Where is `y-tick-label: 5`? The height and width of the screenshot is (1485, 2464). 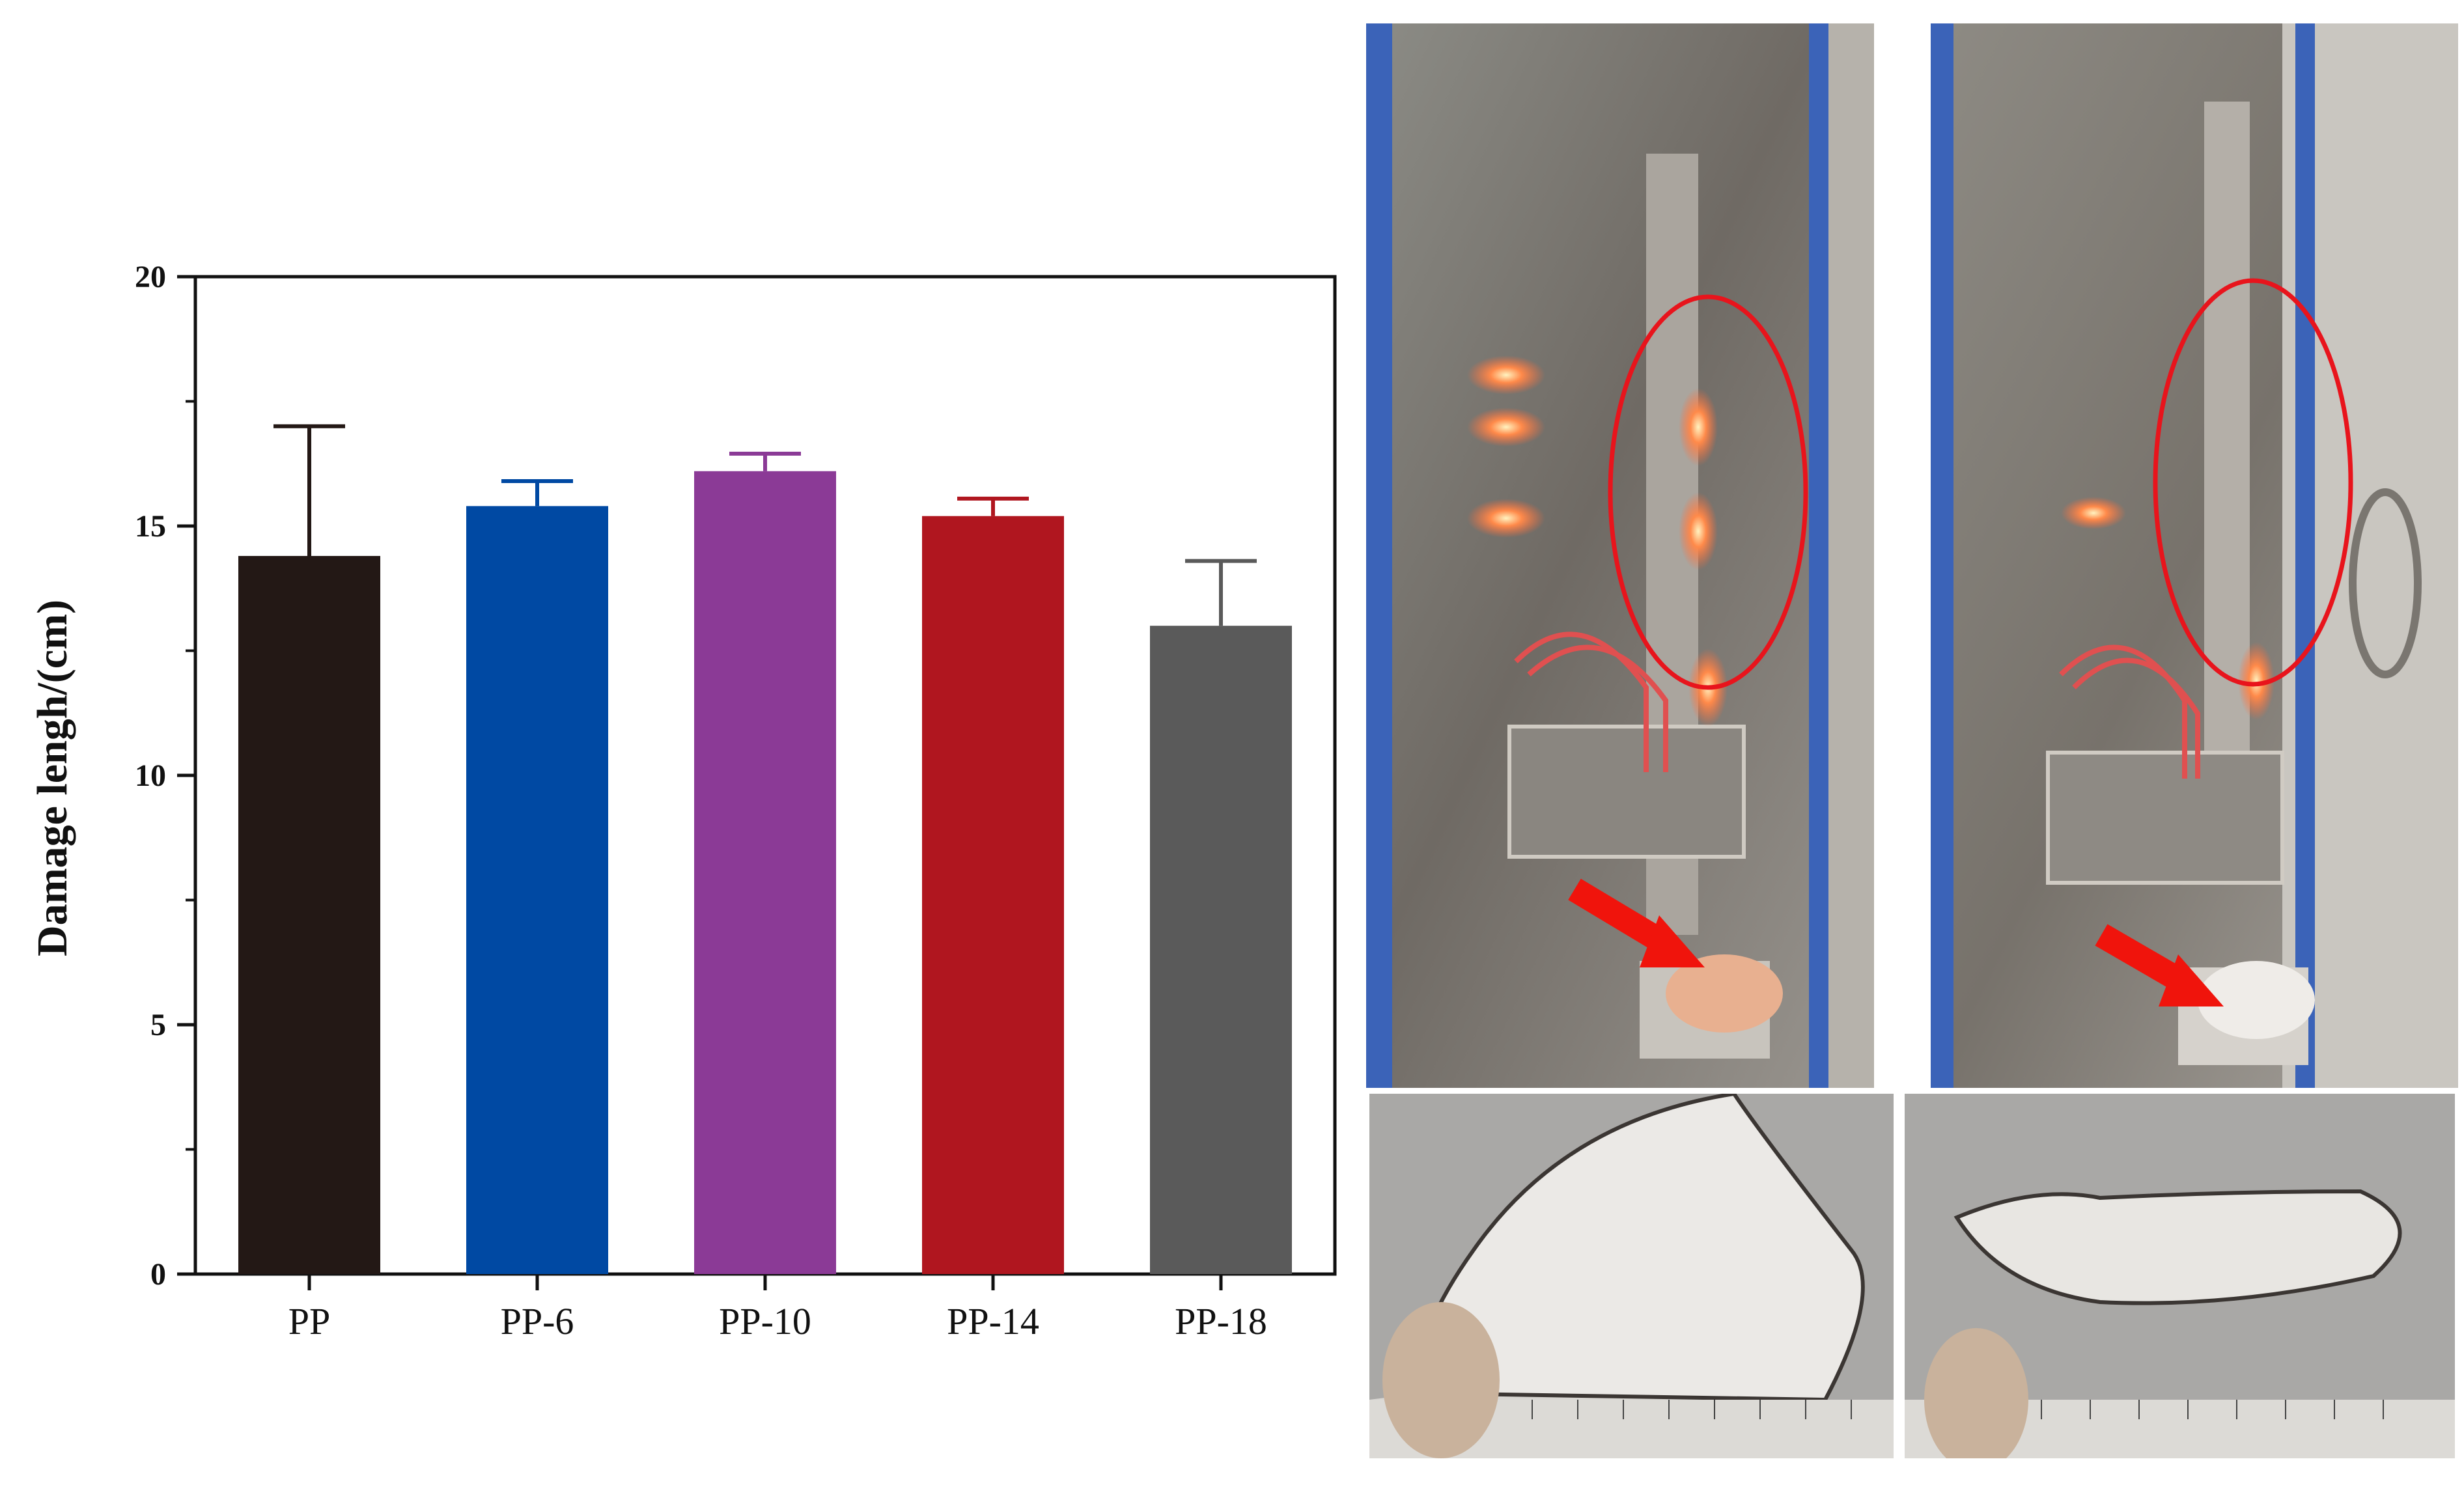 y-tick-label: 5 is located at coordinates (158, 1025).